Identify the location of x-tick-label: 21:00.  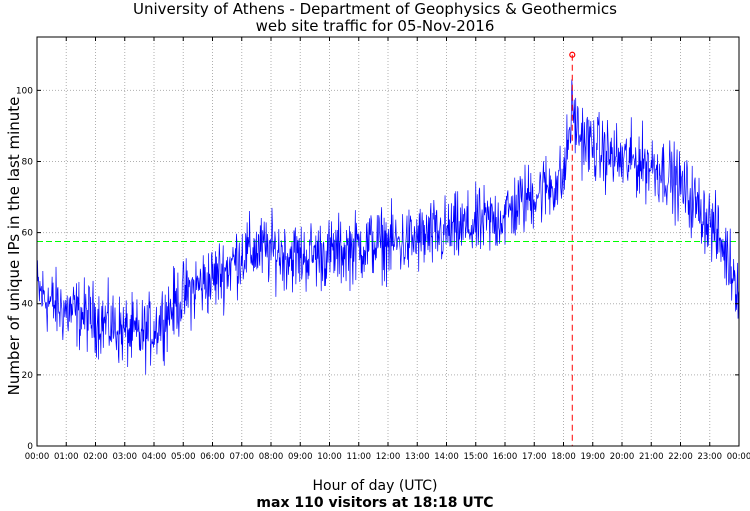
(651, 457).